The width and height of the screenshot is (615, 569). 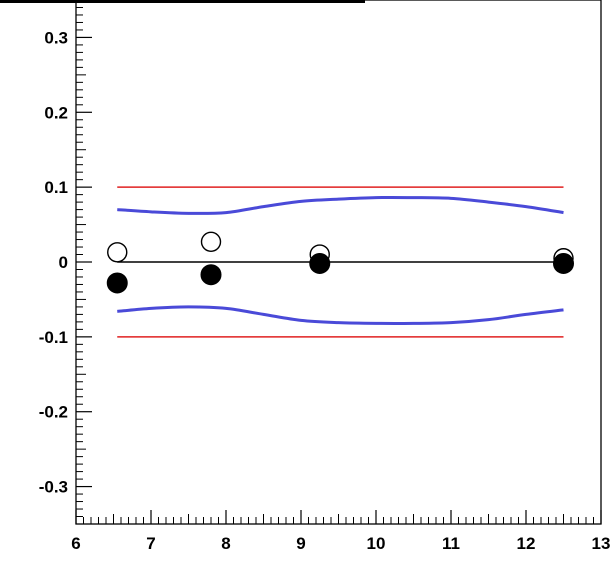 What do you see at coordinates (150, 543) in the screenshot?
I see `x-tick-label: 7` at bounding box center [150, 543].